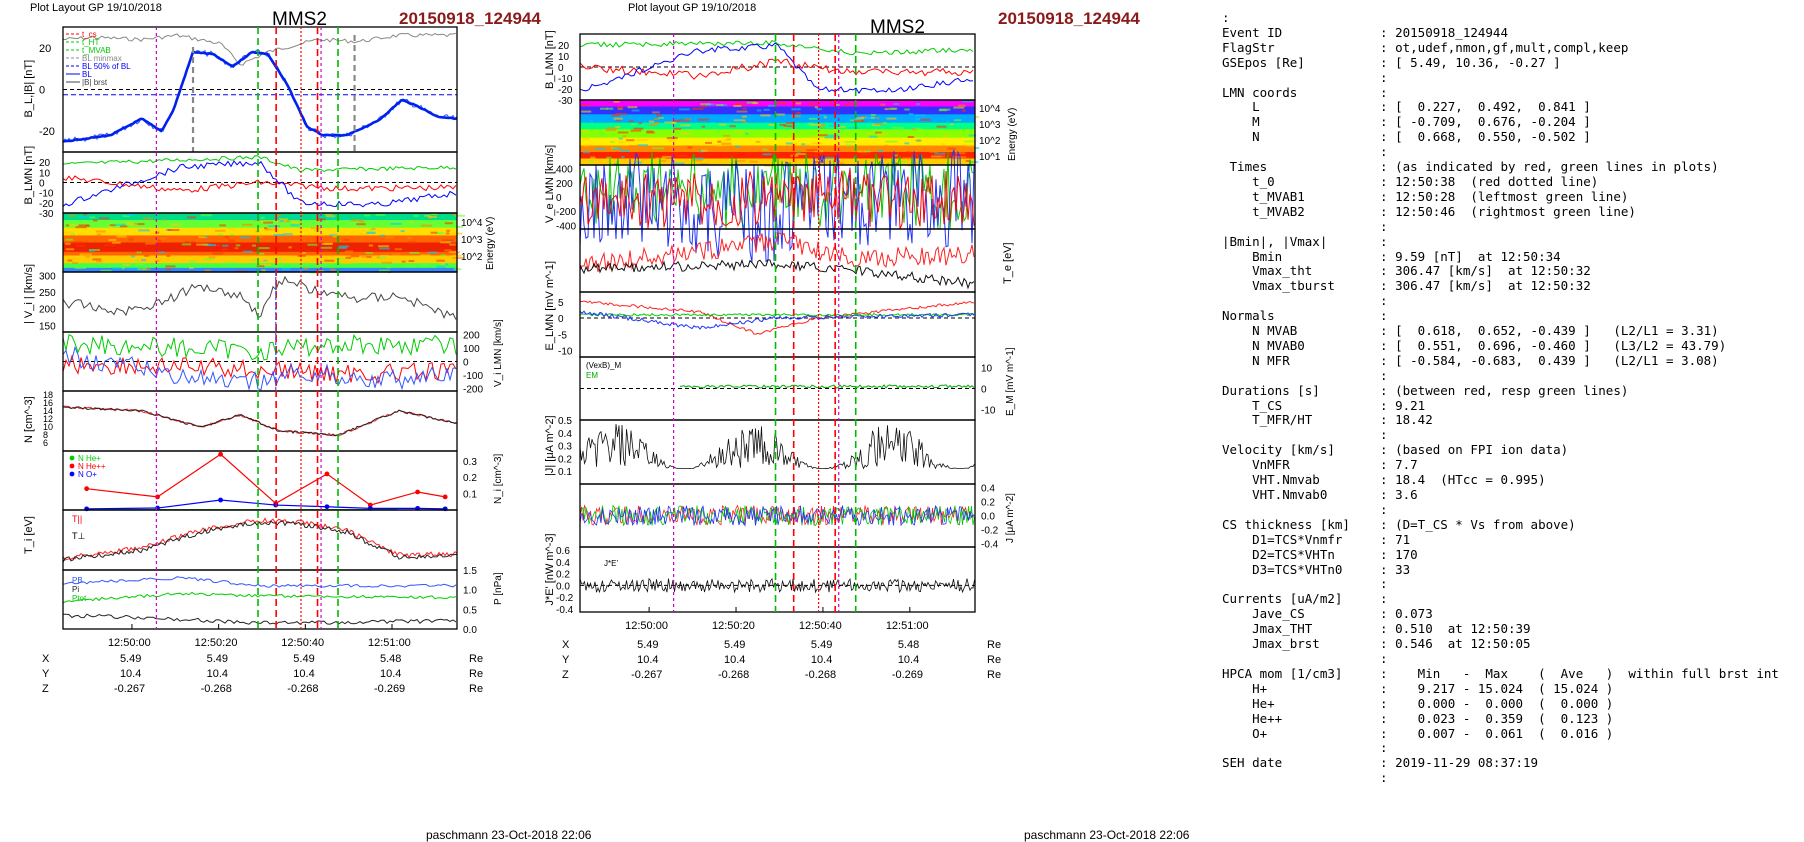 This screenshot has height=842, width=1804. I want to click on info-line: VnMFR : 7.7, so click(1320, 465).